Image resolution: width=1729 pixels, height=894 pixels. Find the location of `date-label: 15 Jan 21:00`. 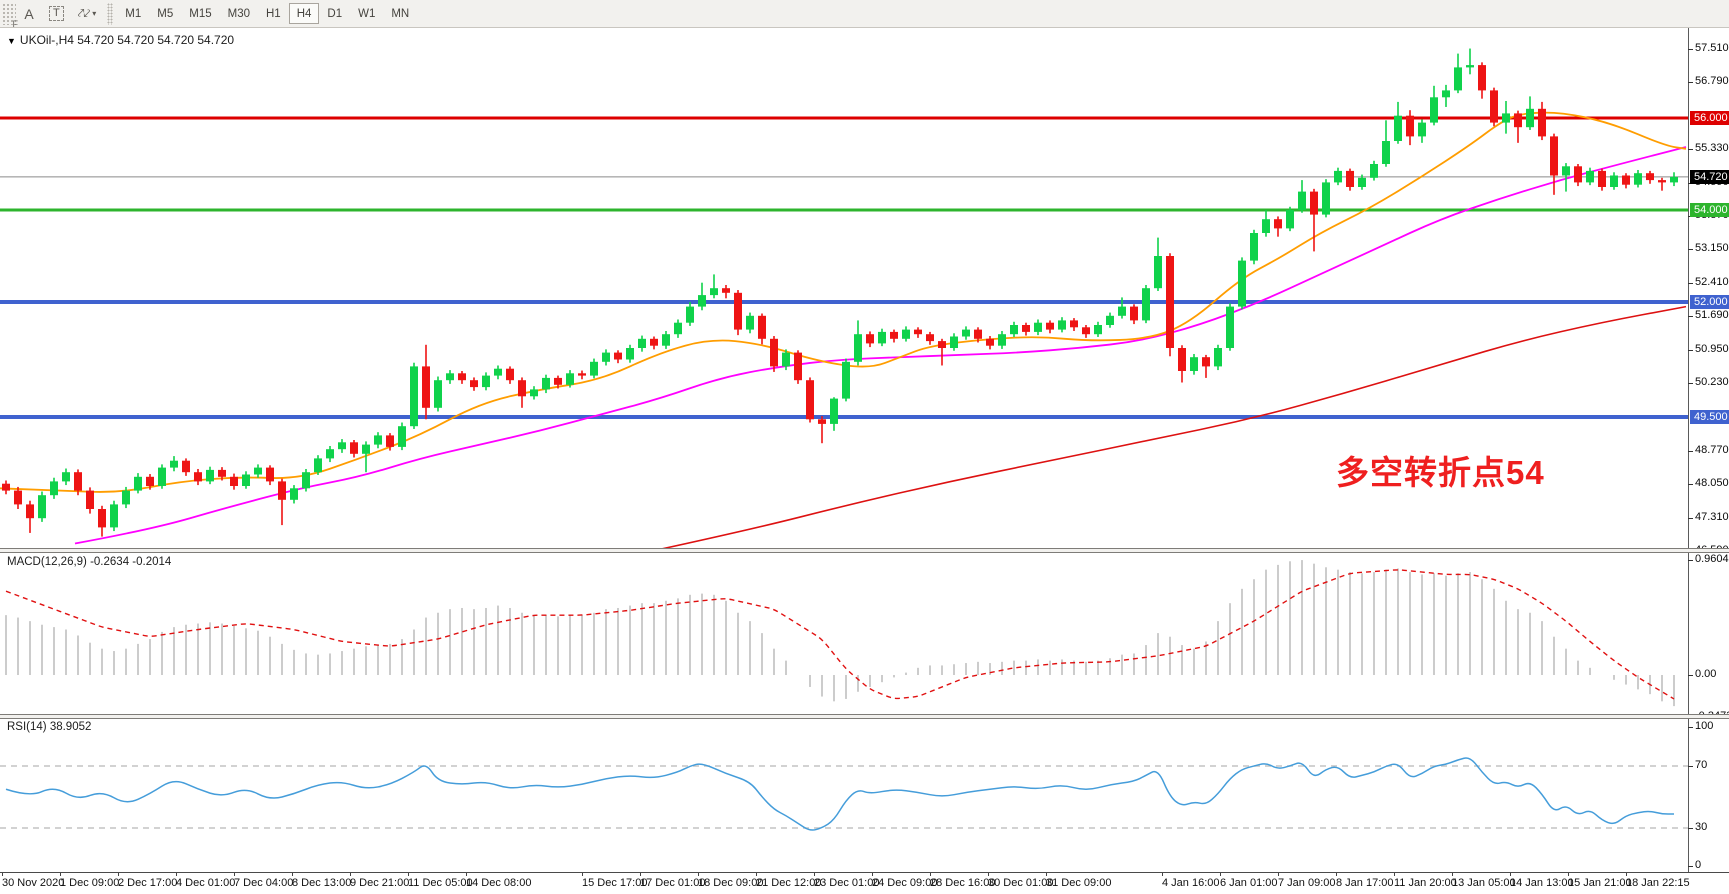

date-label: 15 Jan 21:00 is located at coordinates (1600, 883).